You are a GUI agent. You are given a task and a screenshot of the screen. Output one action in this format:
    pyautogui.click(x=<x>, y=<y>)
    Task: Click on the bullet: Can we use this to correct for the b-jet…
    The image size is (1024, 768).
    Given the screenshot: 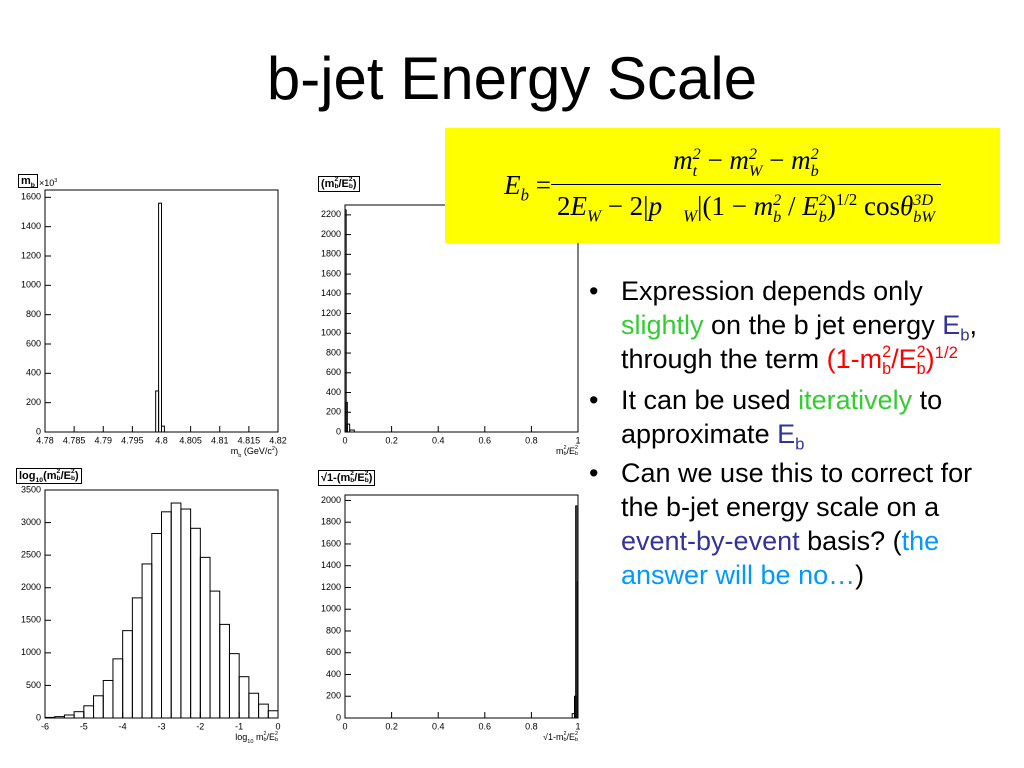 What is the action you would take?
    pyautogui.click(x=799, y=524)
    